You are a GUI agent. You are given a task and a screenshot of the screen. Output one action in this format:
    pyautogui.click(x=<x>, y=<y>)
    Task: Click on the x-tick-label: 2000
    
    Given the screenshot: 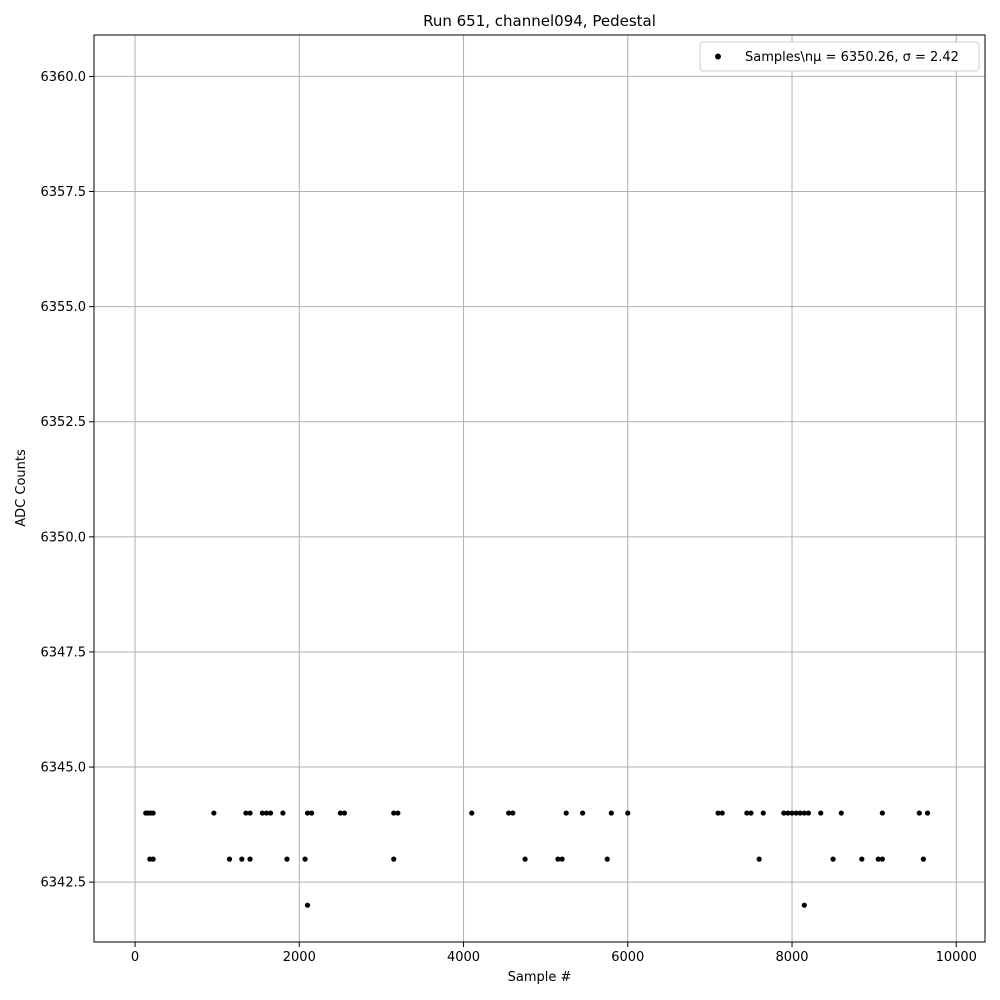 What is the action you would take?
    pyautogui.click(x=299, y=957)
    